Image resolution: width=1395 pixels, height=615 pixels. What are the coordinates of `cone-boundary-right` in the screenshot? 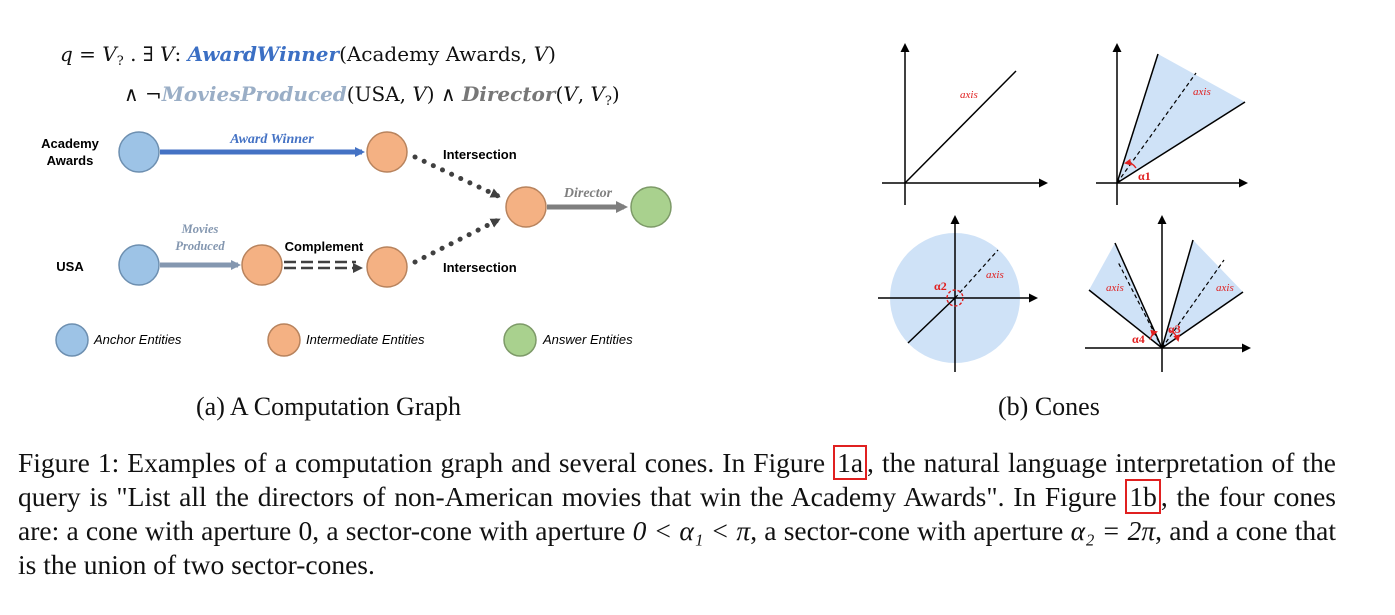 It's located at (1181, 142).